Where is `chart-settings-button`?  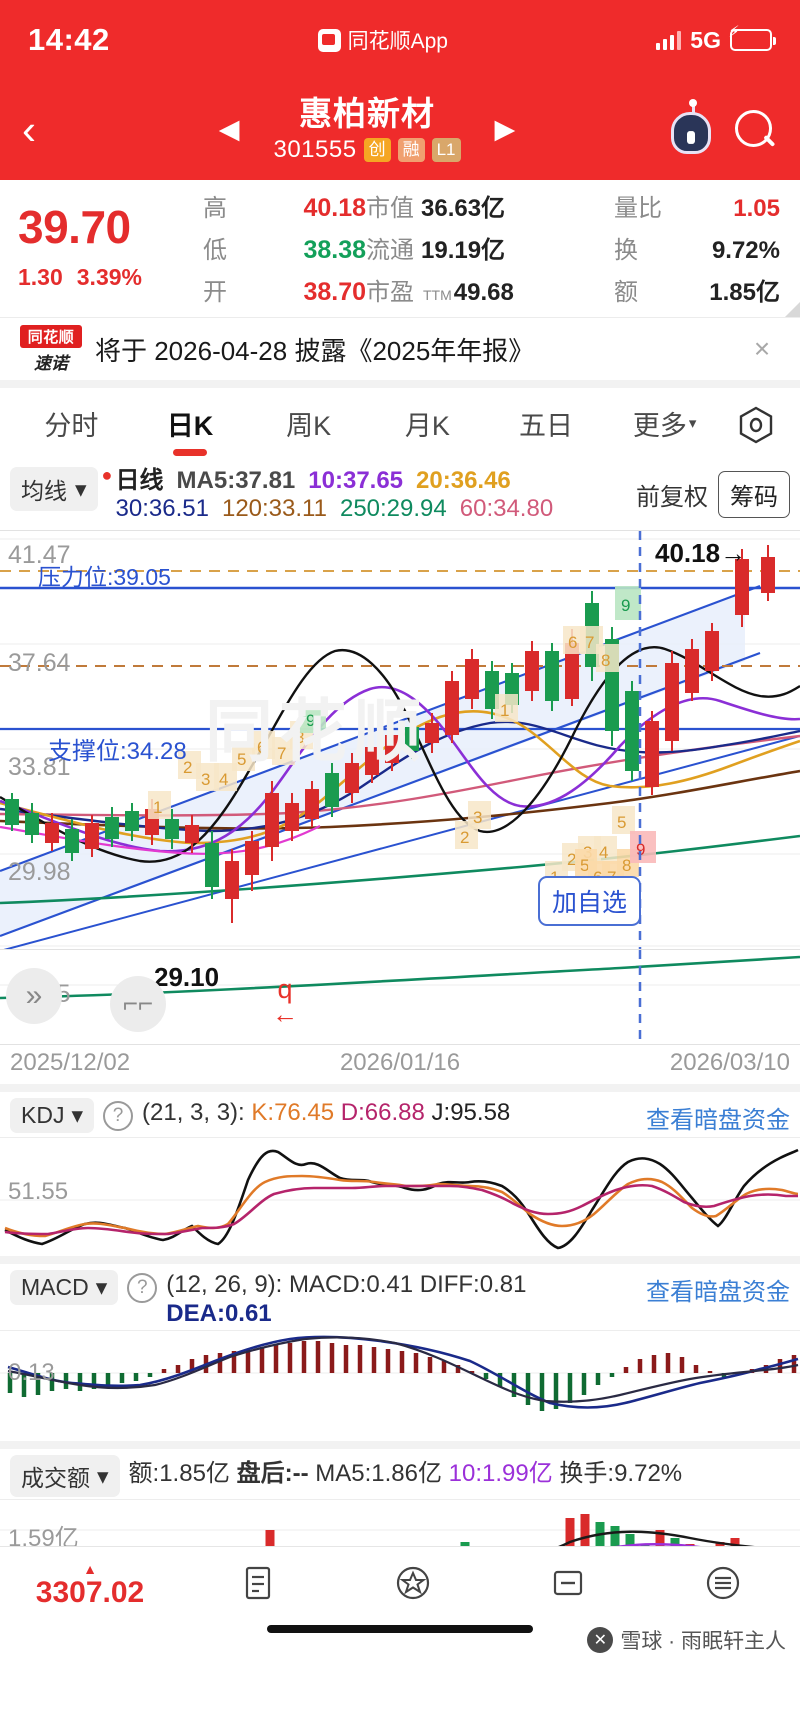
chart-settings-button is located at coordinates (756, 425).